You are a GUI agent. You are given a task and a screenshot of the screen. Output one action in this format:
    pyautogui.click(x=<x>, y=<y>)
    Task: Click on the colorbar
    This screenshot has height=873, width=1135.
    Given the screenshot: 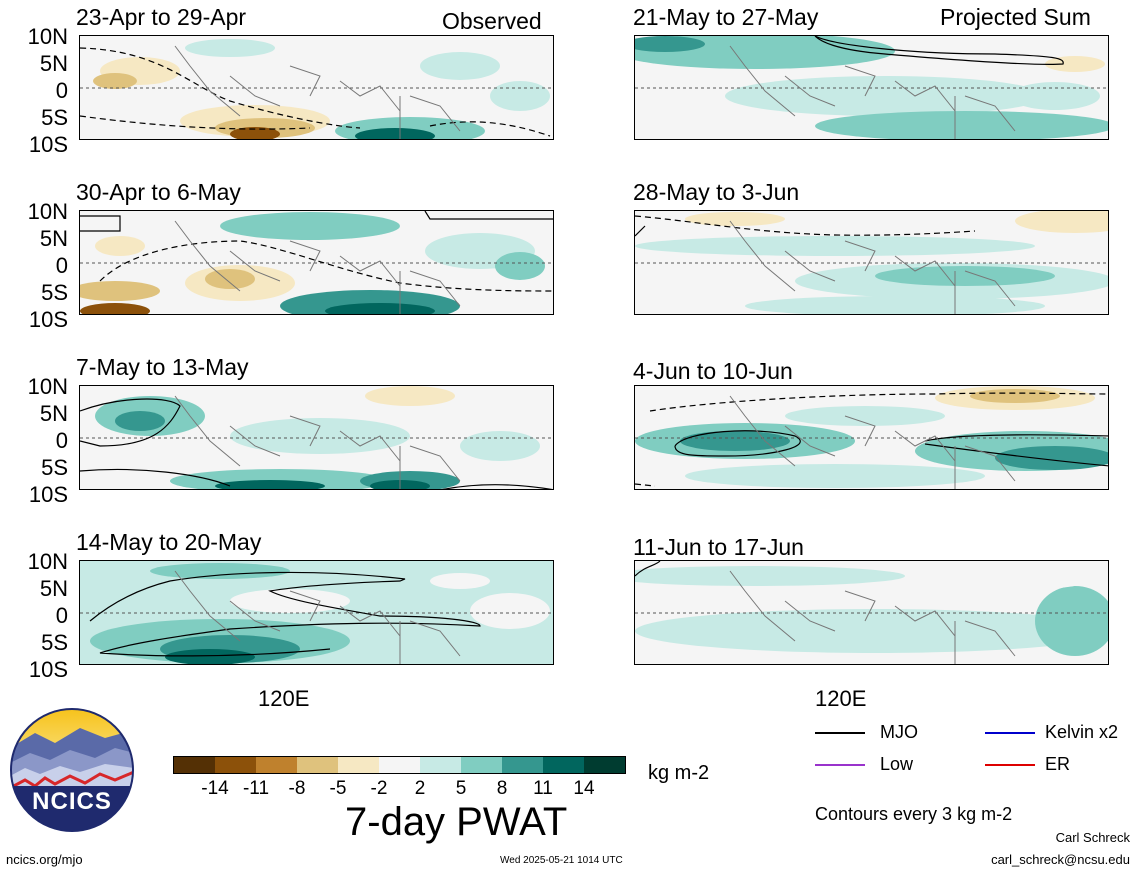 What is the action you would take?
    pyautogui.click(x=399, y=765)
    